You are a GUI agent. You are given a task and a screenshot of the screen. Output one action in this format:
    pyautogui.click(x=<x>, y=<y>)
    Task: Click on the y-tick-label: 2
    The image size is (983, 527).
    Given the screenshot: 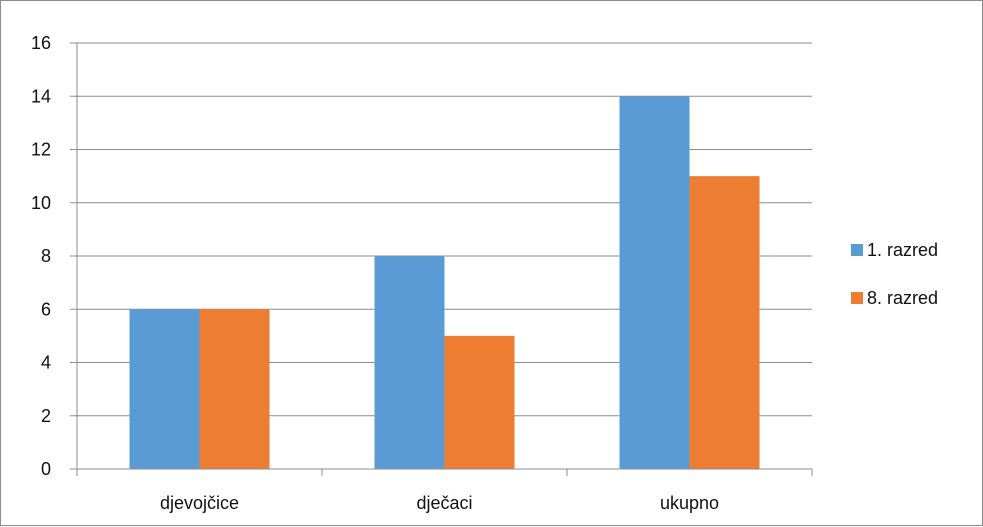 What is the action you would take?
    pyautogui.click(x=46, y=416)
    